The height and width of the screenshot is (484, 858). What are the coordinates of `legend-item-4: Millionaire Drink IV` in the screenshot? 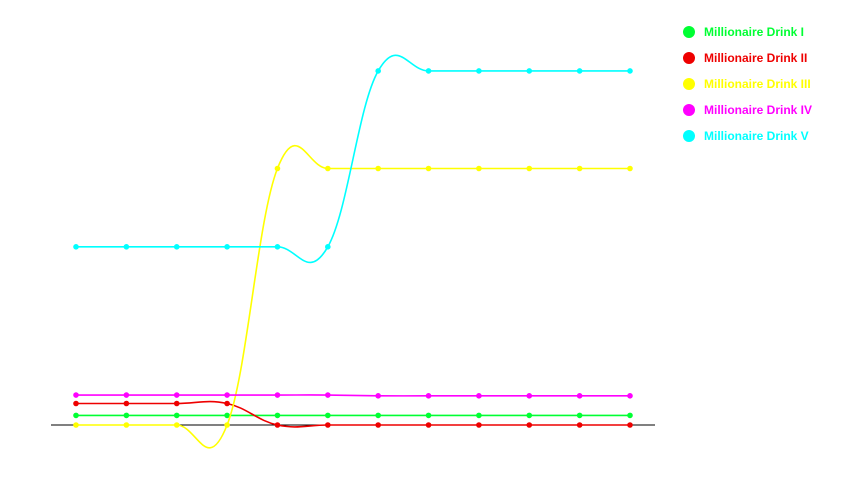 It's located at (747, 110).